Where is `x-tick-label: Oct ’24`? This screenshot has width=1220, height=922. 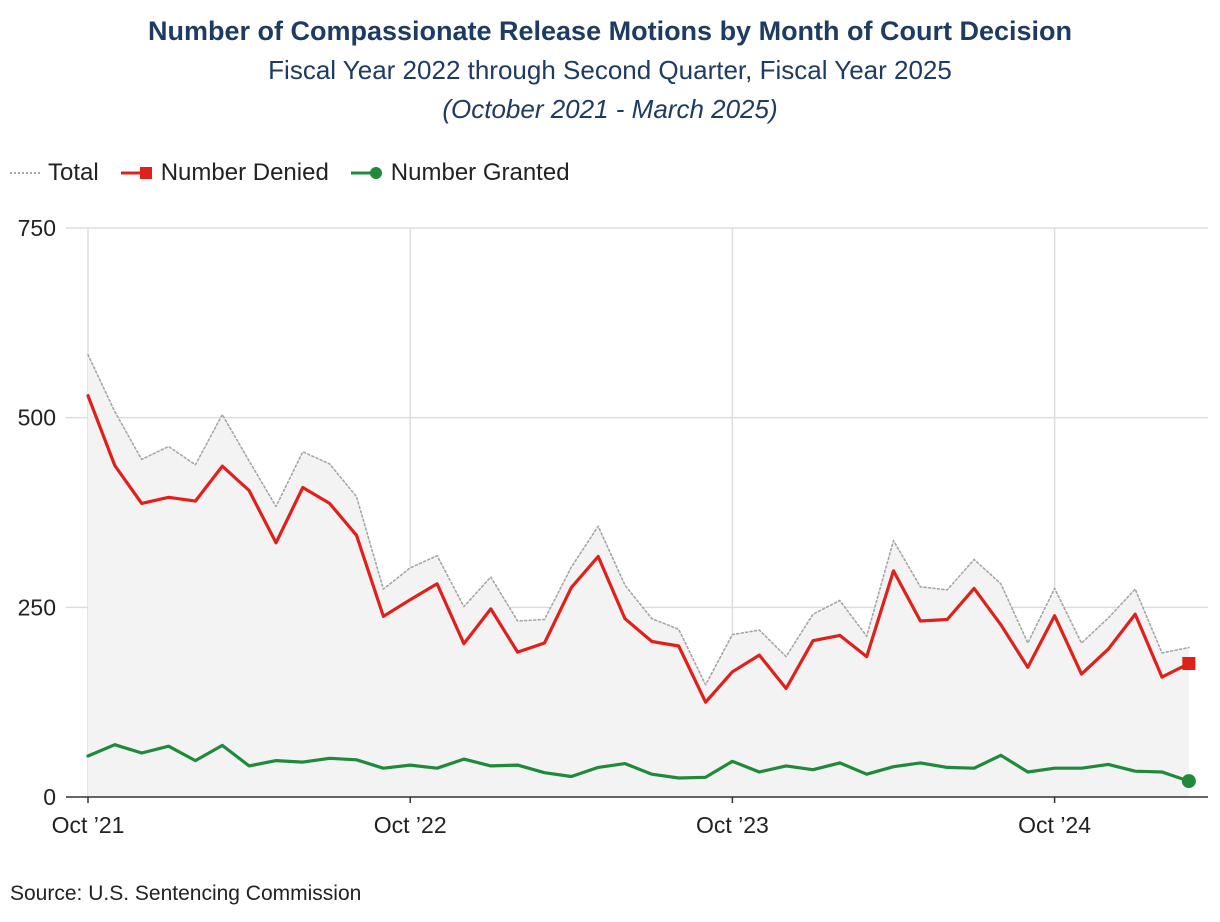 x-tick-label: Oct ’24 is located at coordinates (1054, 825).